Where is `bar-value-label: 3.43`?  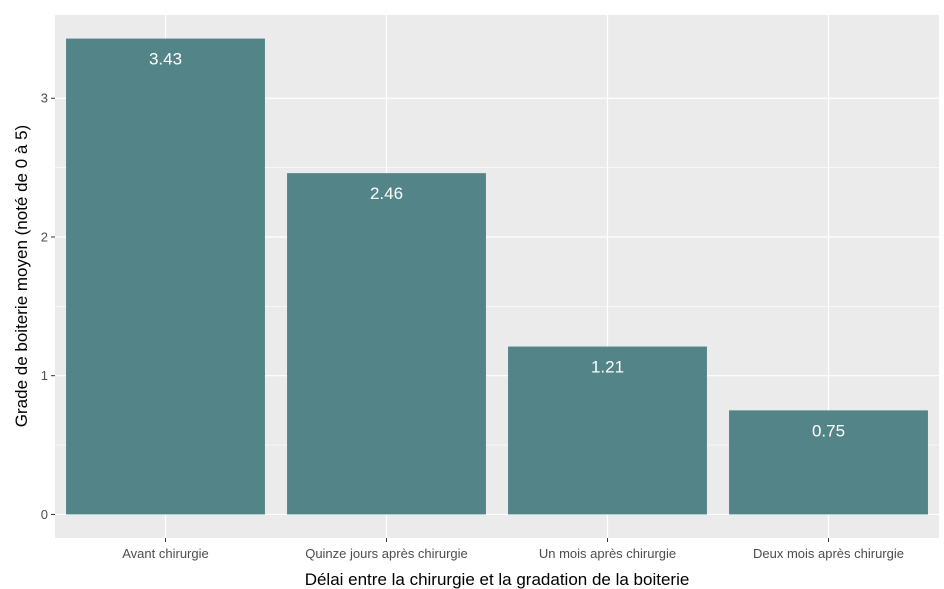 bar-value-label: 3.43 is located at coordinates (165, 59).